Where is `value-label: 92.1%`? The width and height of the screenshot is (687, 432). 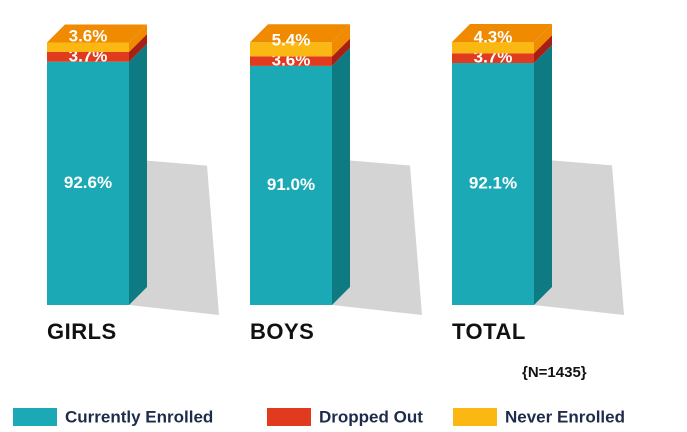 value-label: 92.1% is located at coordinates (493, 182).